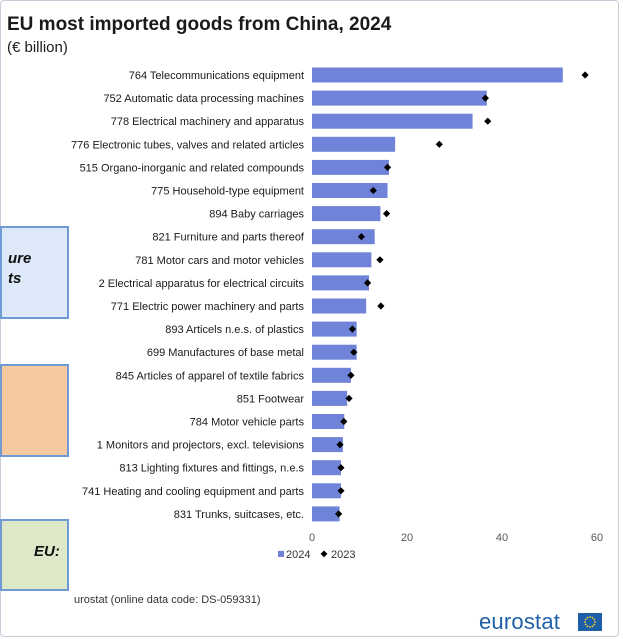 The height and width of the screenshot is (639, 623). I want to click on category-label: 894 Baby carriages, so click(256, 215).